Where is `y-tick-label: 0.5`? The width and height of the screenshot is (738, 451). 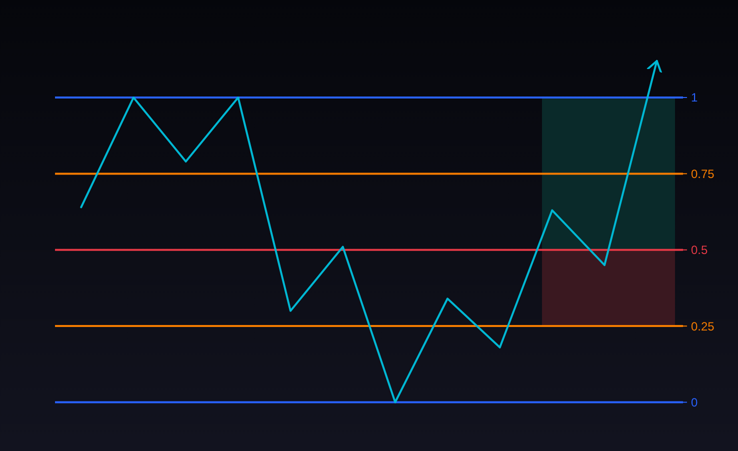 y-tick-label: 0.5 is located at coordinates (699, 250).